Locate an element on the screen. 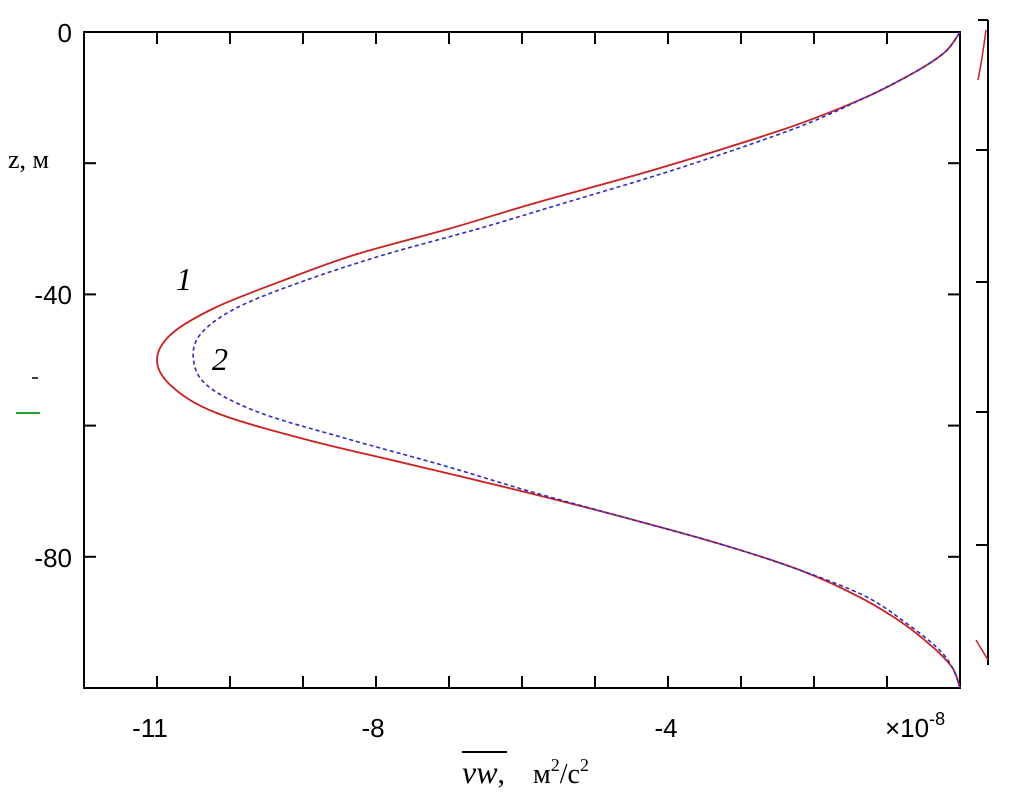  x-tick-label-minus8: -8 is located at coordinates (372, 728).